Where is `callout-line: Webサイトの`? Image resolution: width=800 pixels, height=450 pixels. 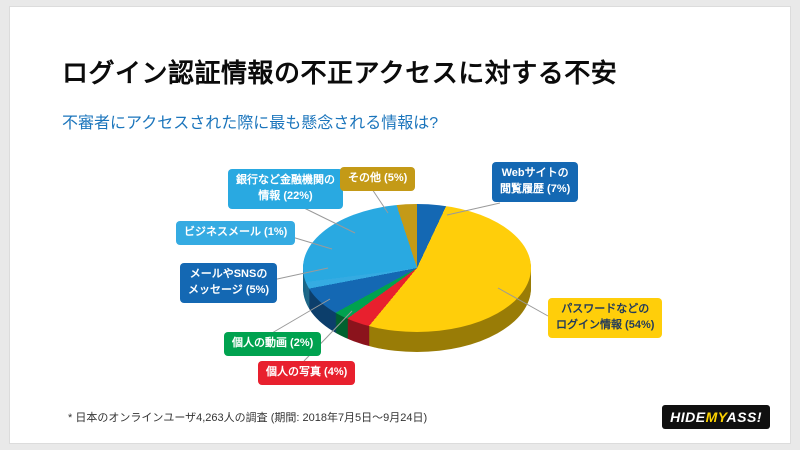
callout-line: Webサイトの is located at coordinates (535, 173).